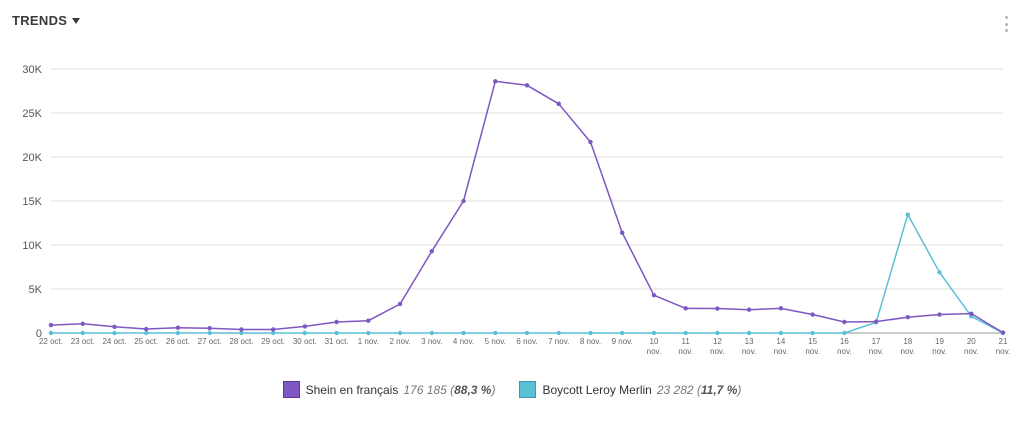  I want to click on y-tick-label: 15K, so click(32, 202).